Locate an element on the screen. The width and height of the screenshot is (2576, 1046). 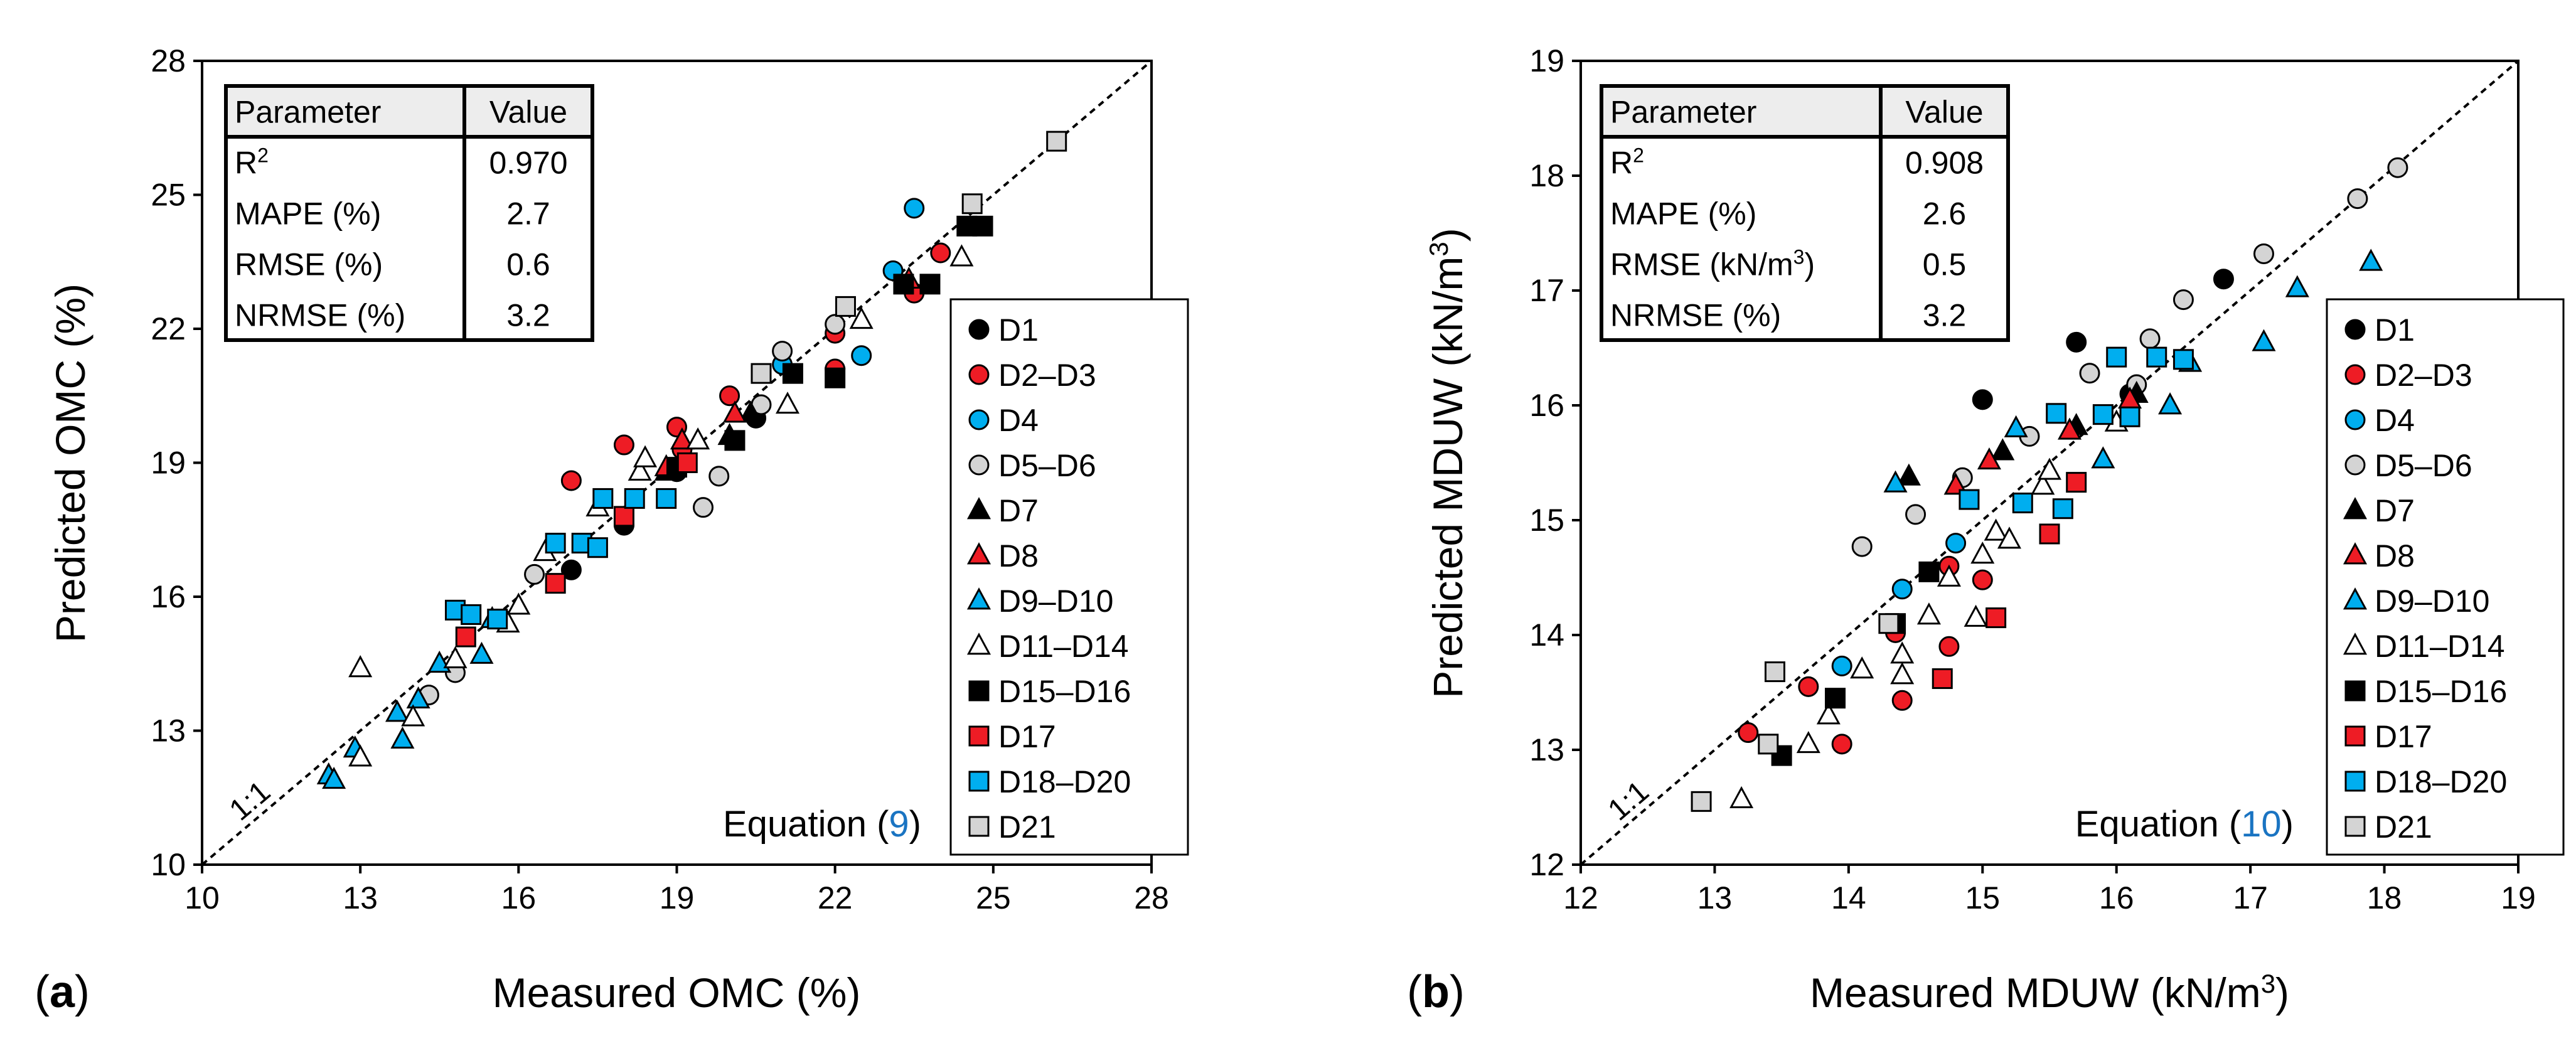
panel-a-table-border is located at coordinates (409, 213).